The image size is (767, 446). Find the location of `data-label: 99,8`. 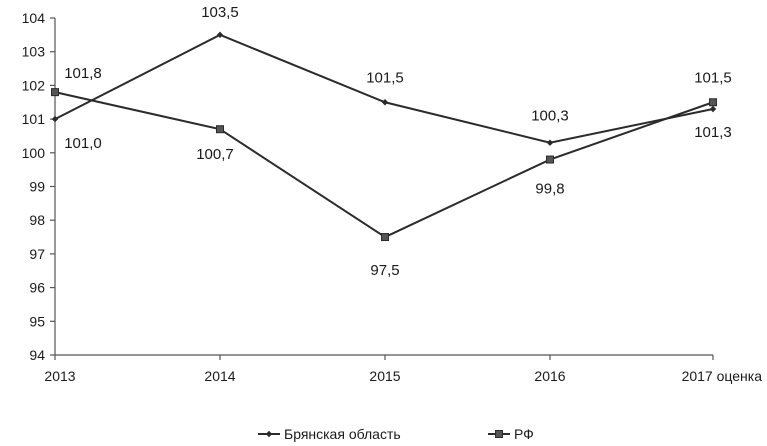

data-label: 99,8 is located at coordinates (549, 189).